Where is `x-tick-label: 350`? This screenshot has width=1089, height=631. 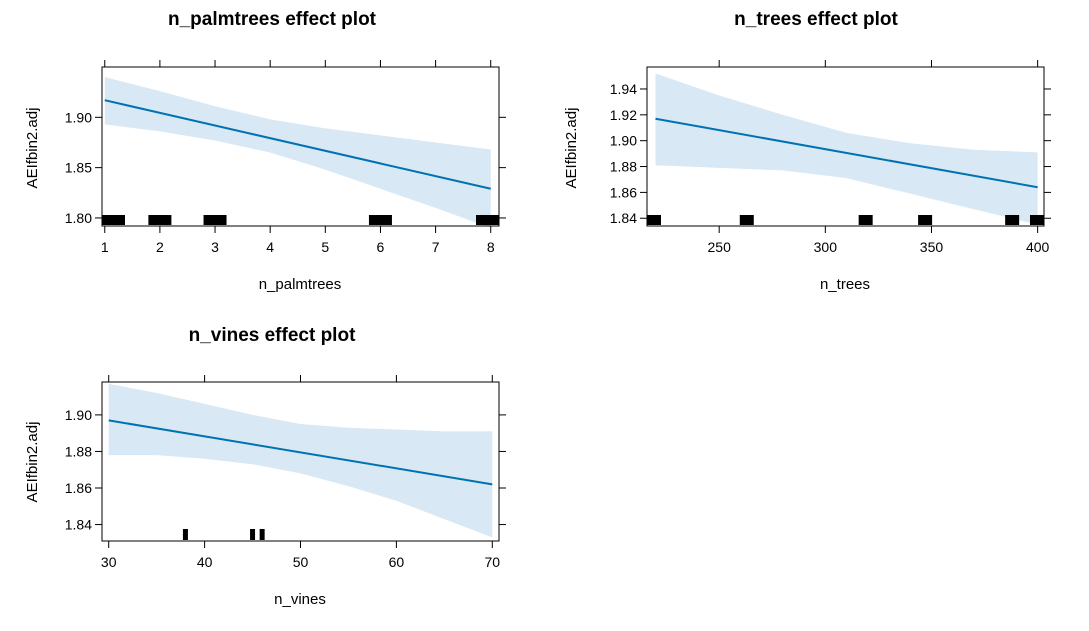
x-tick-label: 350 is located at coordinates (932, 247).